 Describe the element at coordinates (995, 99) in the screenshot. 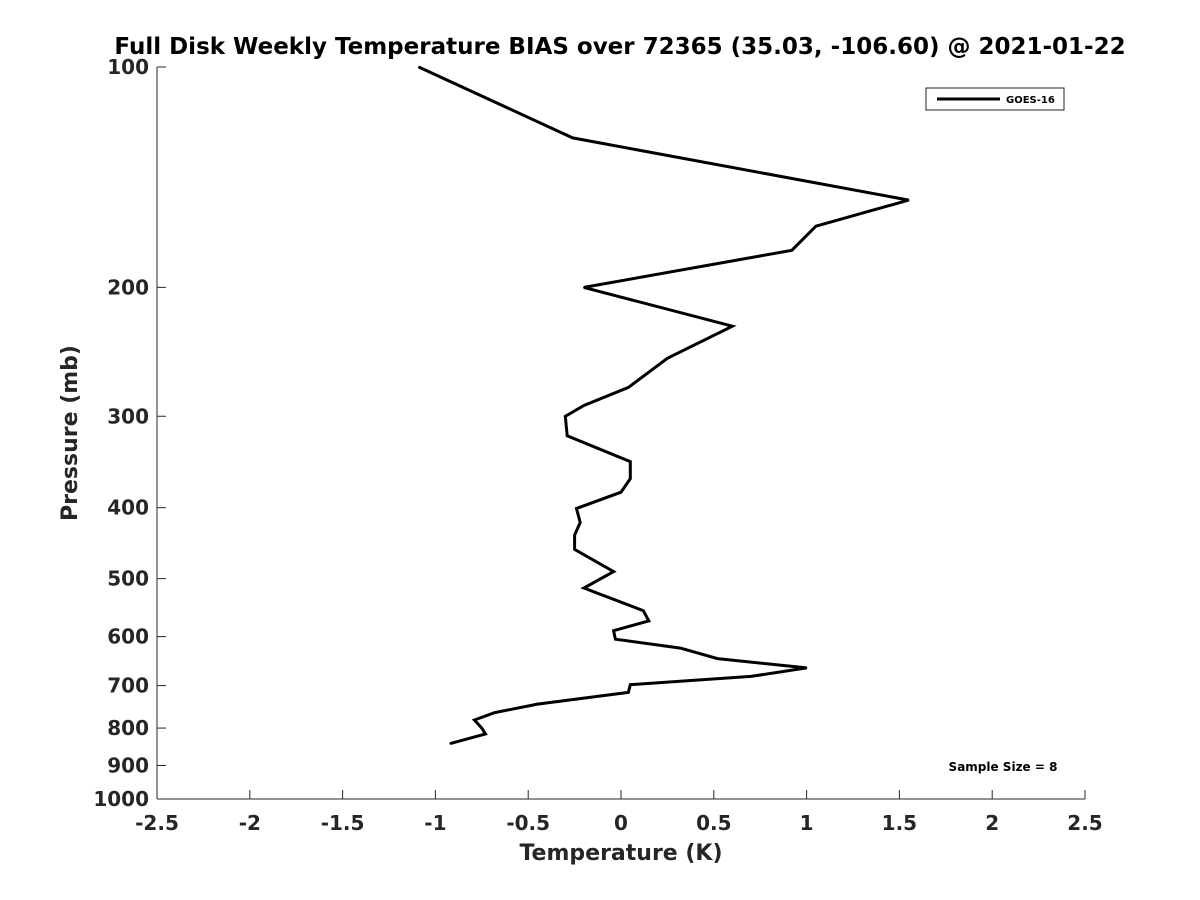

I see `legend: GOES-16` at that location.